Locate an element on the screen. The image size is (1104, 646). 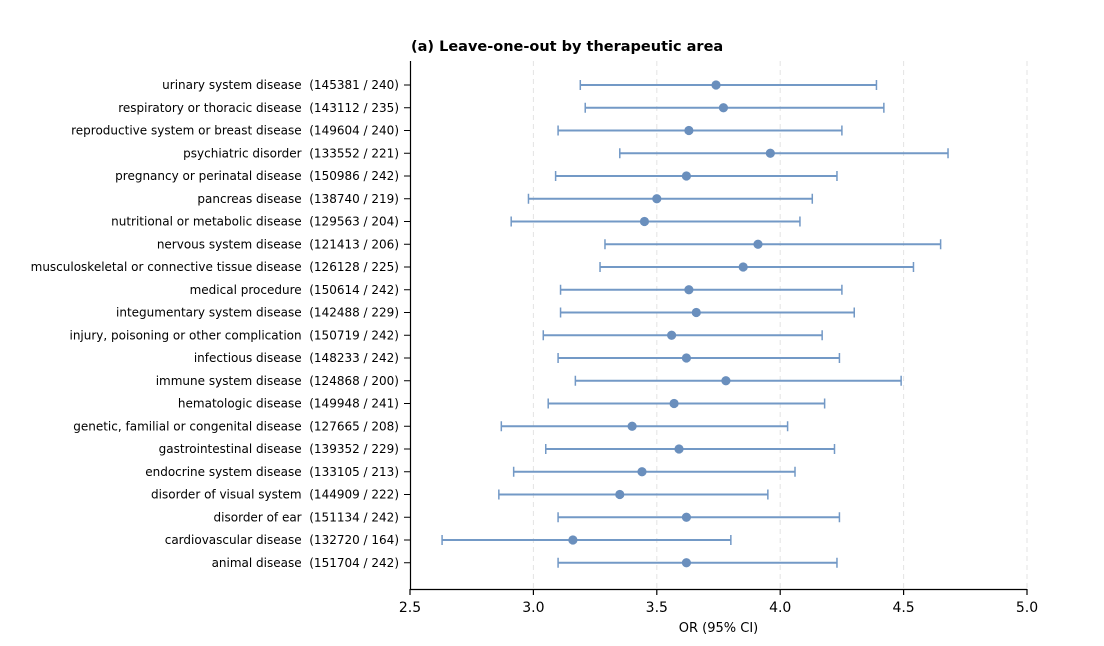
category-label: psychiatric disorder (133552 / 221) is located at coordinates (291, 153).